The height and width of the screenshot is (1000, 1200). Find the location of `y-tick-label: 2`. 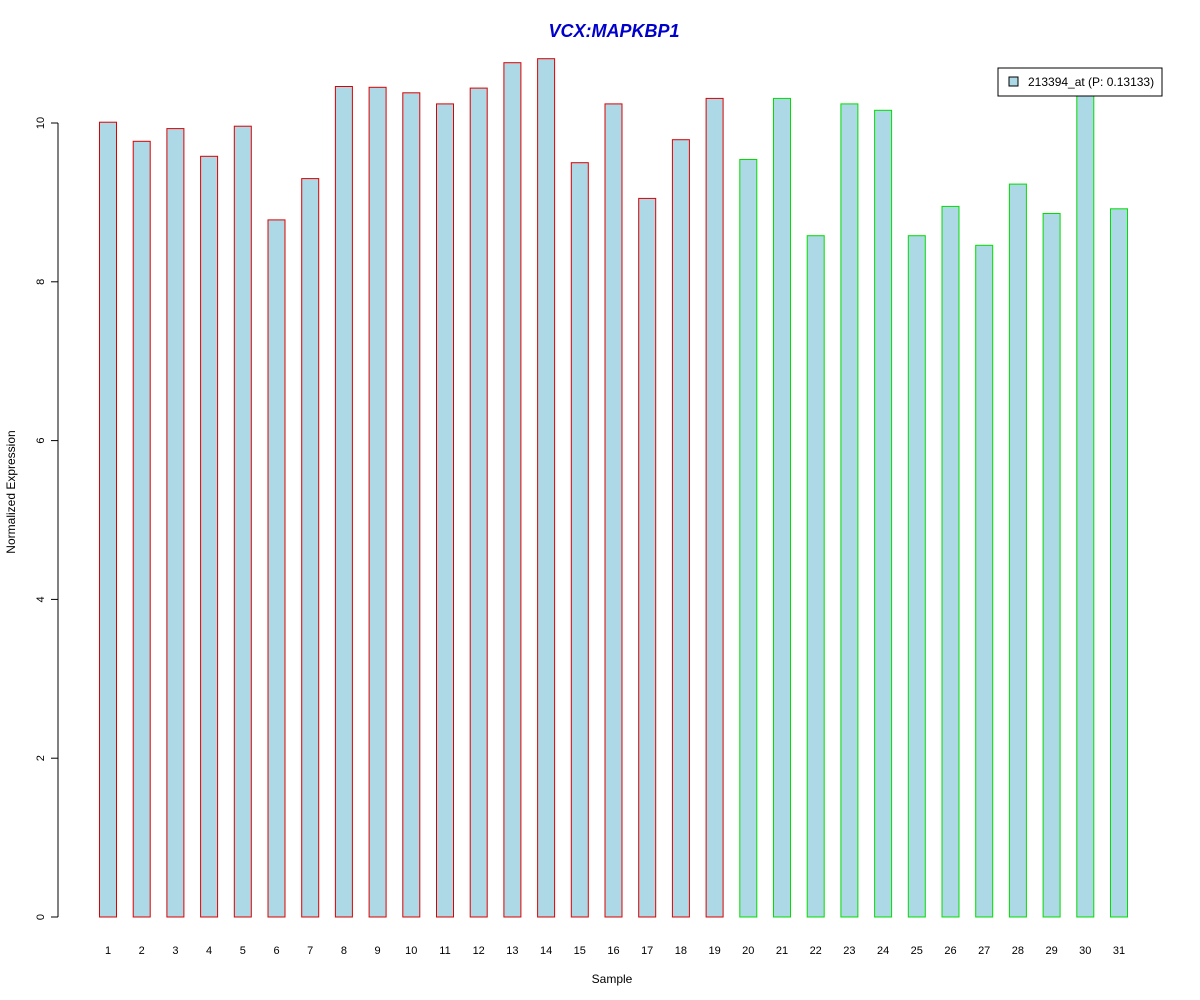

y-tick-label: 2 is located at coordinates (41, 758).